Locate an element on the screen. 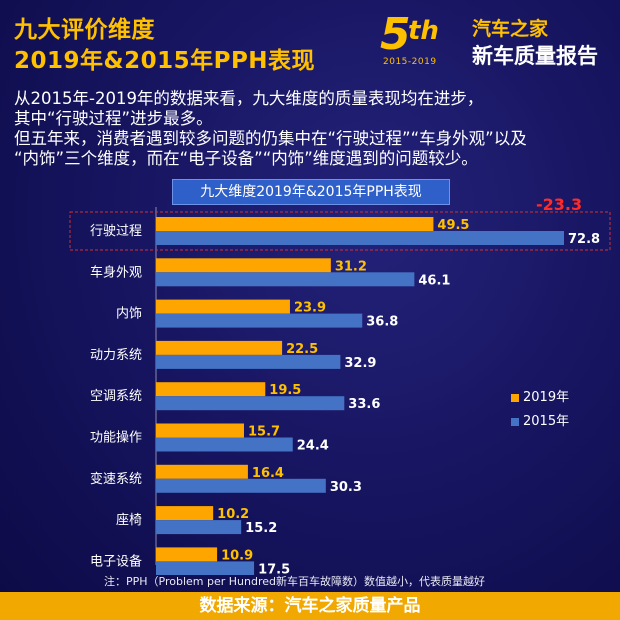  data-label-2015: 72.8 is located at coordinates (584, 239).